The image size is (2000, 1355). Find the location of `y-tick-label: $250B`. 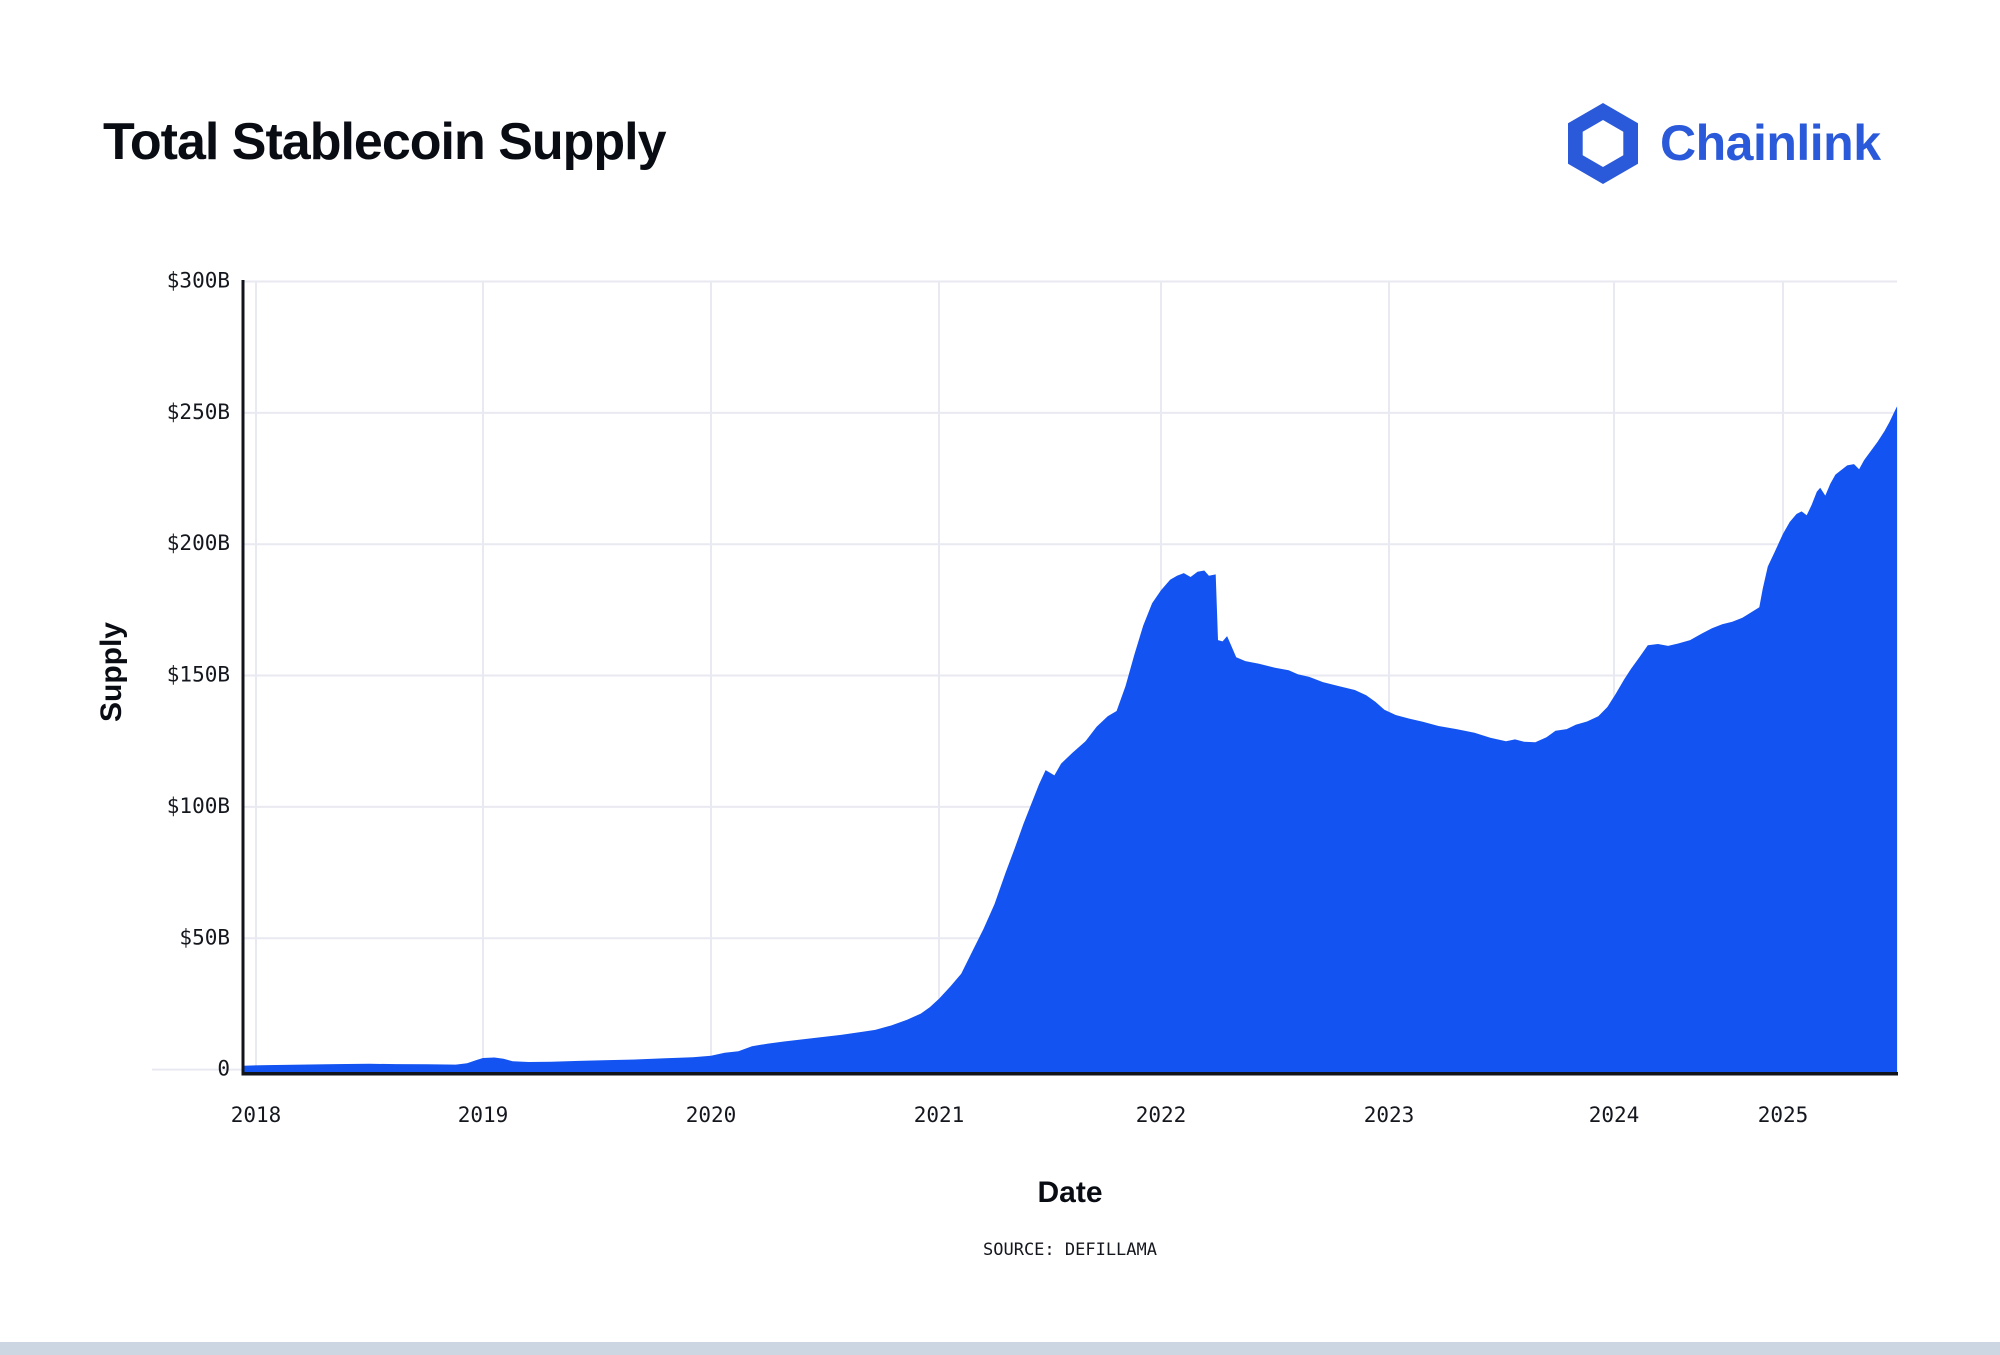

y-tick-label: $250B is located at coordinates (198, 412).